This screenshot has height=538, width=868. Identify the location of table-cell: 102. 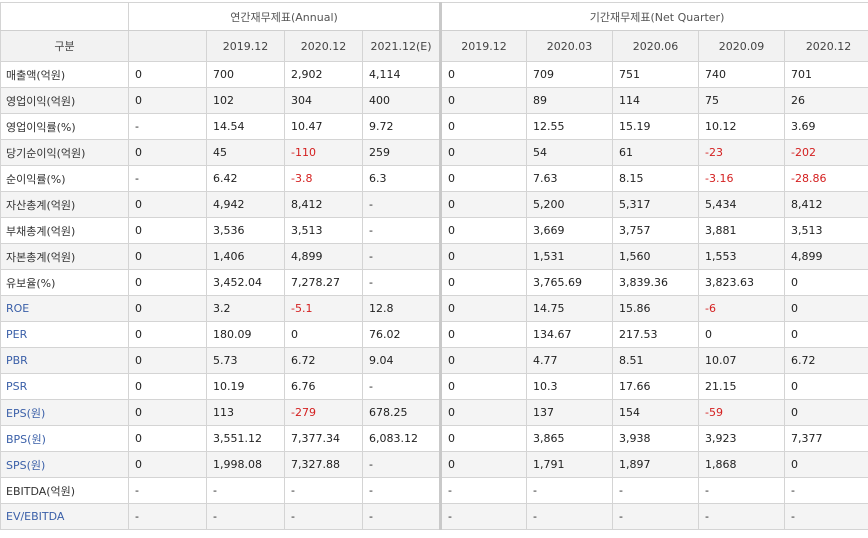
(245, 100).